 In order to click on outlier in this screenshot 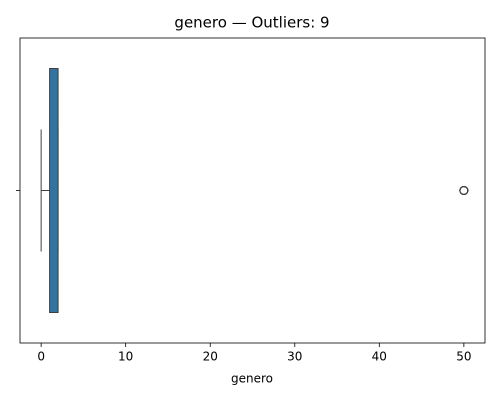, I will do `click(464, 190)`.